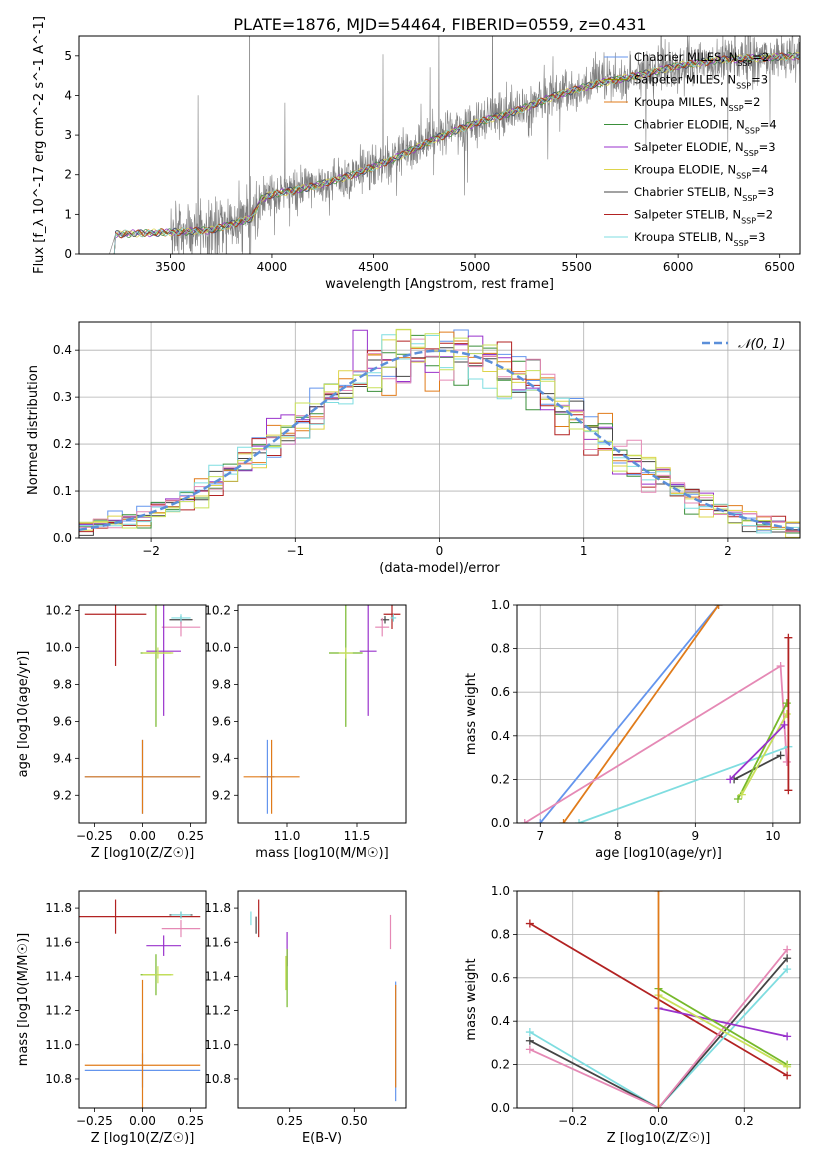 The height and width of the screenshot is (1170, 819). Describe the element at coordinates (658, 1121) in the screenshot. I see `x-tick-label: 0.0` at that location.